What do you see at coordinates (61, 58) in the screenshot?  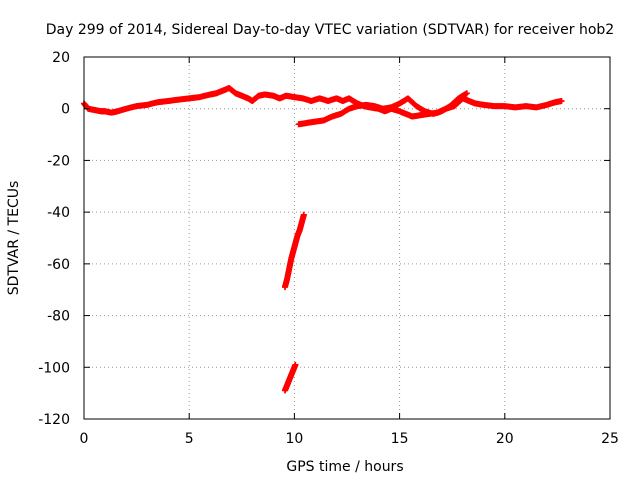 I see `y-tick-label: 20` at bounding box center [61, 58].